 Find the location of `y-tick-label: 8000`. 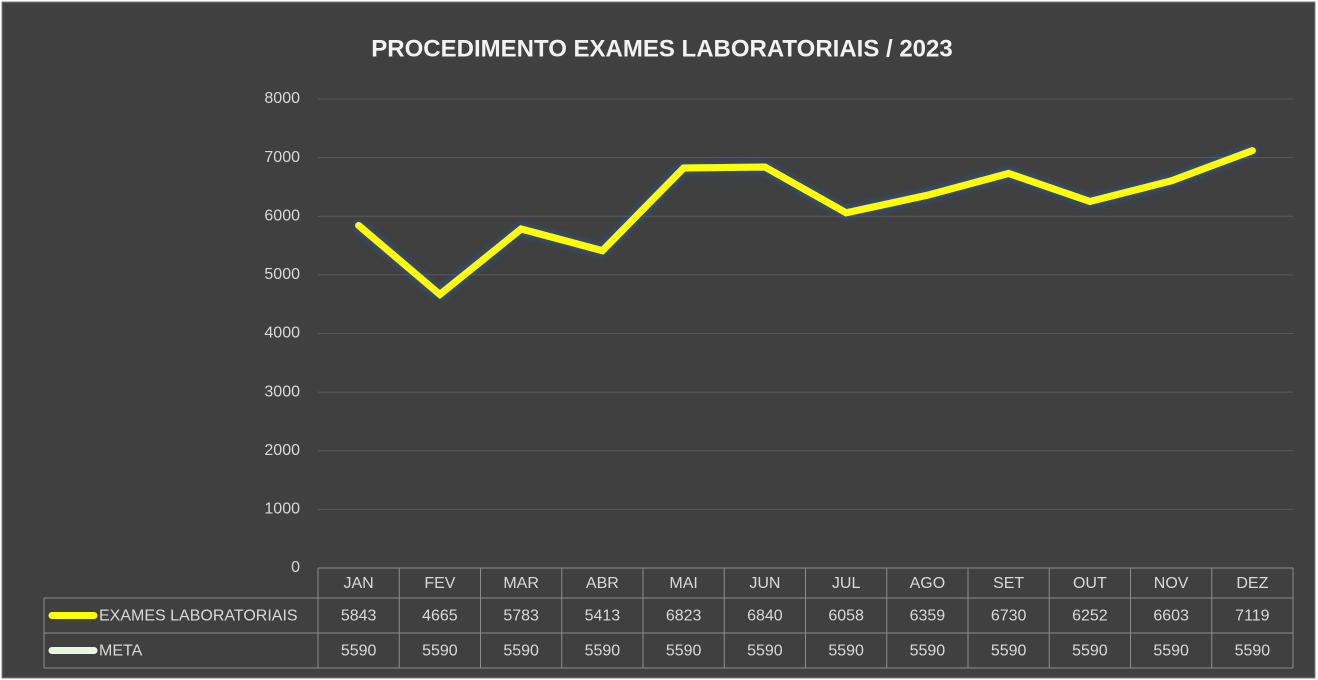

y-tick-label: 8000 is located at coordinates (282, 98).